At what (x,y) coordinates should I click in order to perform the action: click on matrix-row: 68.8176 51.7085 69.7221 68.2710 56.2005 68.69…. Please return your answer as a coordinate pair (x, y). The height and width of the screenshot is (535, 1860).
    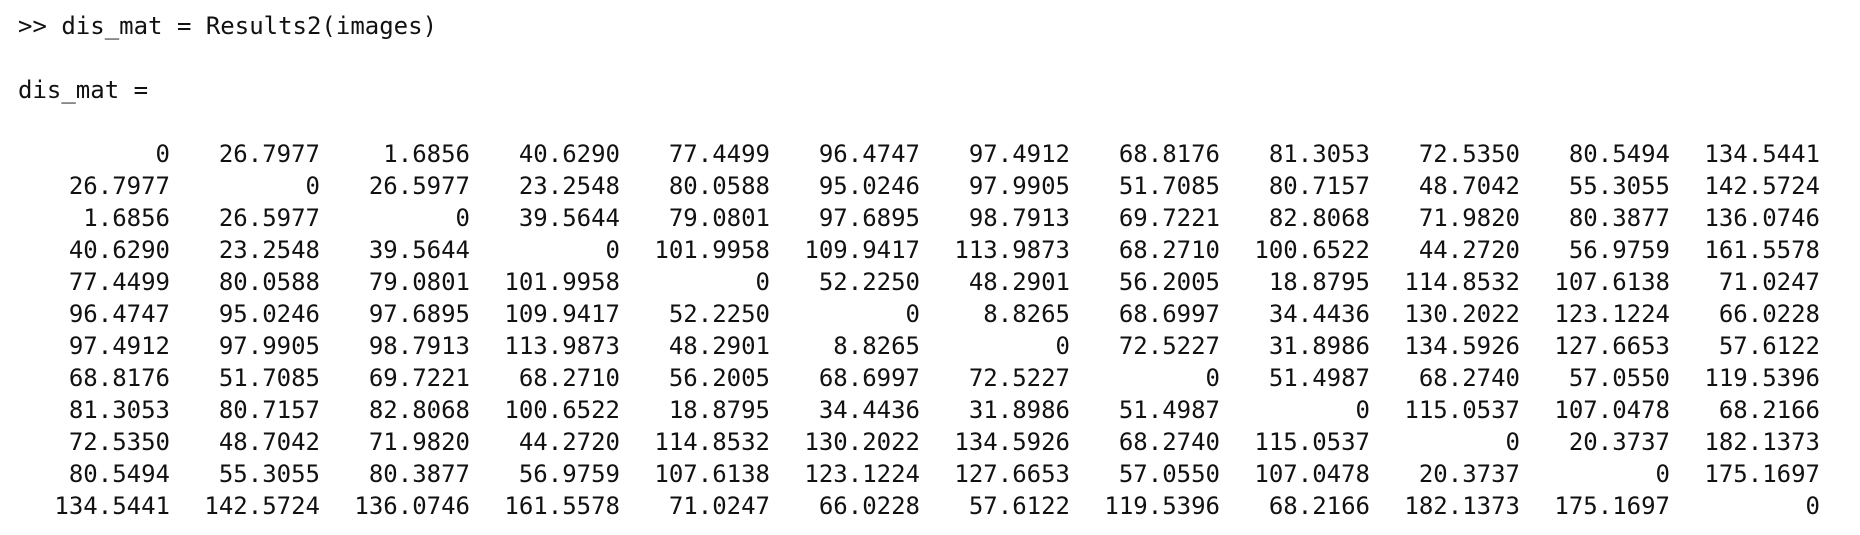
    Looking at the image, I should click on (919, 378).